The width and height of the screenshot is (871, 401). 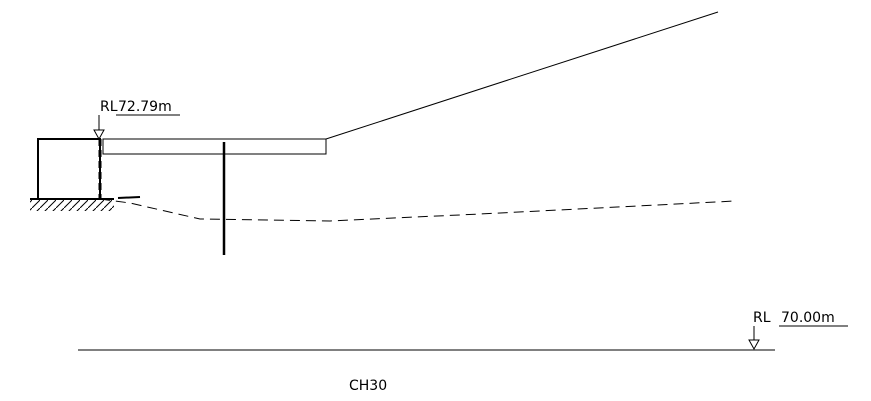 I want to click on rl-top-label: RL, so click(x=109, y=107).